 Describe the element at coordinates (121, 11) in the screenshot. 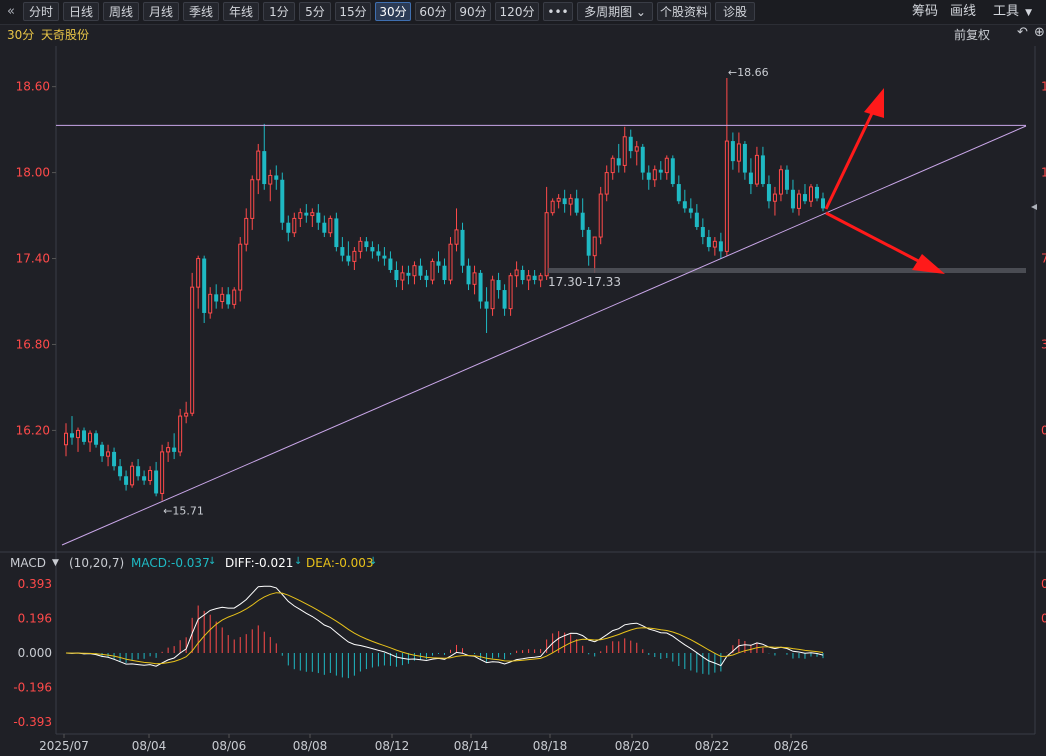

I see `period-button-2: 周线` at that location.